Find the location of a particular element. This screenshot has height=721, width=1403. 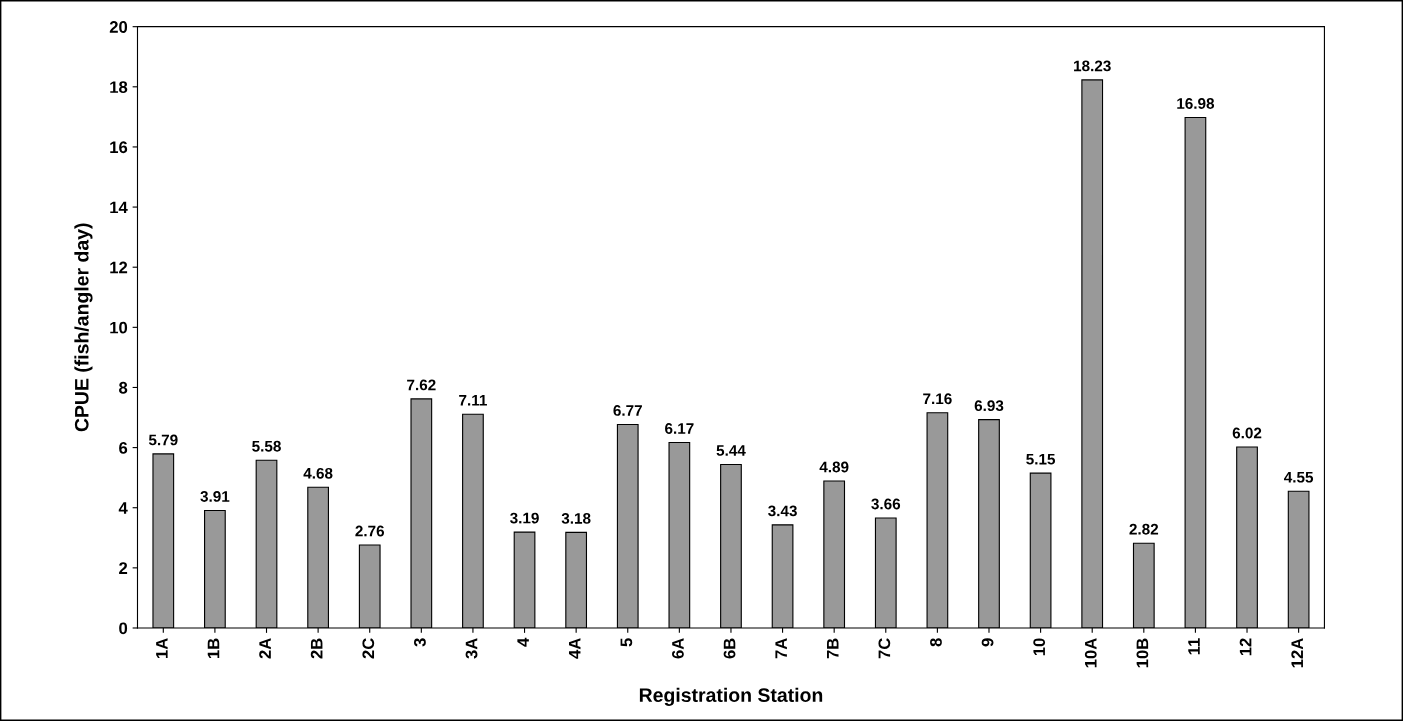

data-label: 5.44 is located at coordinates (731, 450).